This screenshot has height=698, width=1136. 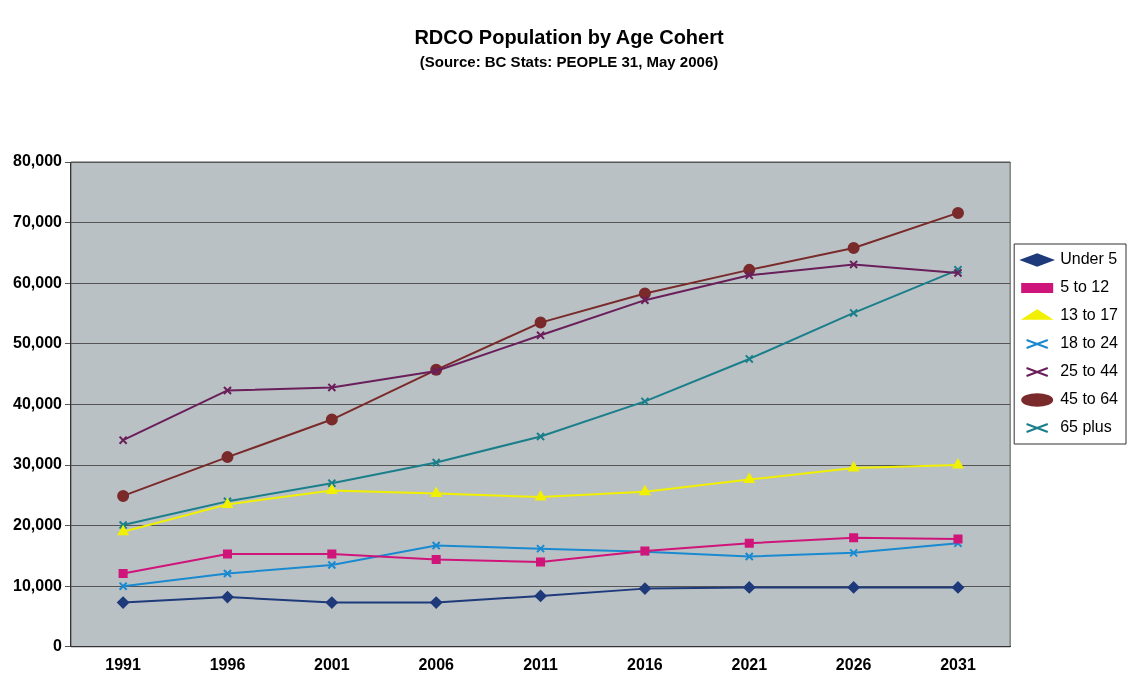 I want to click on legend-label: 5 to 12, so click(x=1085, y=287).